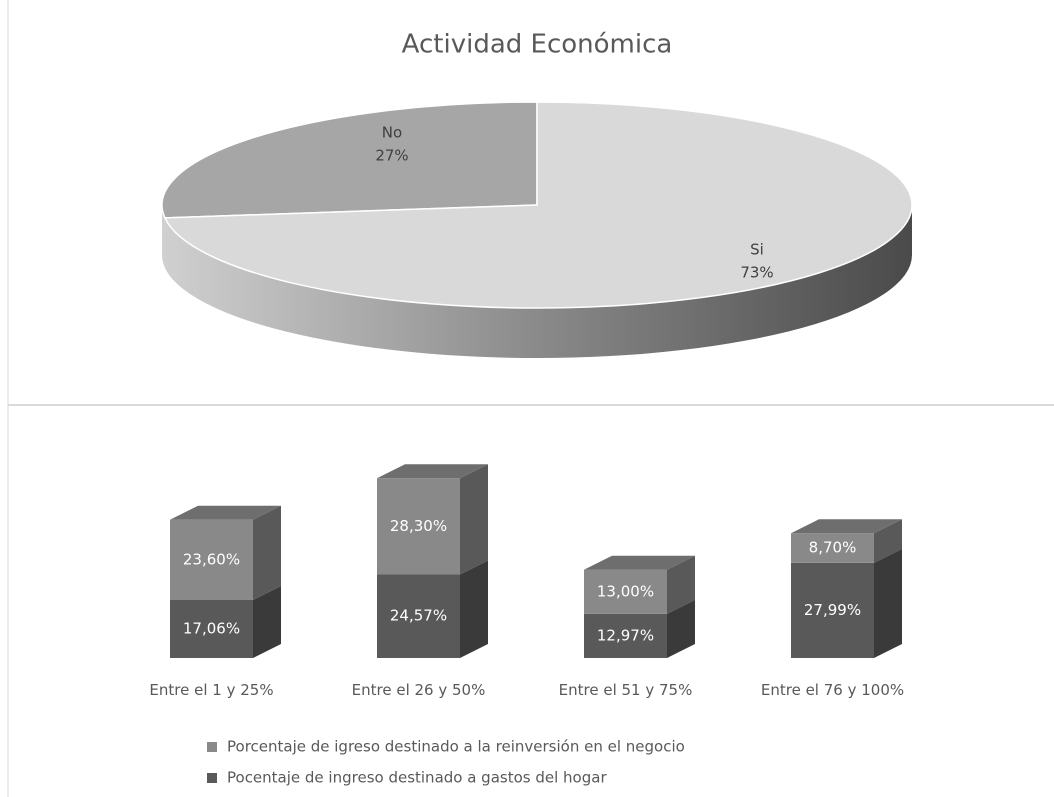 This screenshot has width=1054, height=797. Describe the element at coordinates (392, 133) in the screenshot. I see `slice-label: No` at that location.